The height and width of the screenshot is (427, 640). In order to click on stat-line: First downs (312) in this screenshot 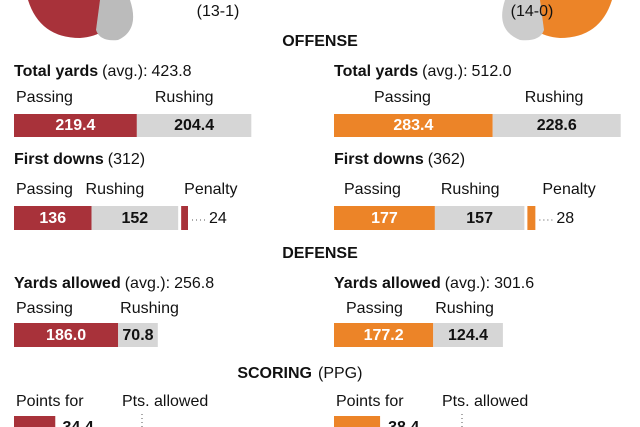, I will do `click(79, 159)`.